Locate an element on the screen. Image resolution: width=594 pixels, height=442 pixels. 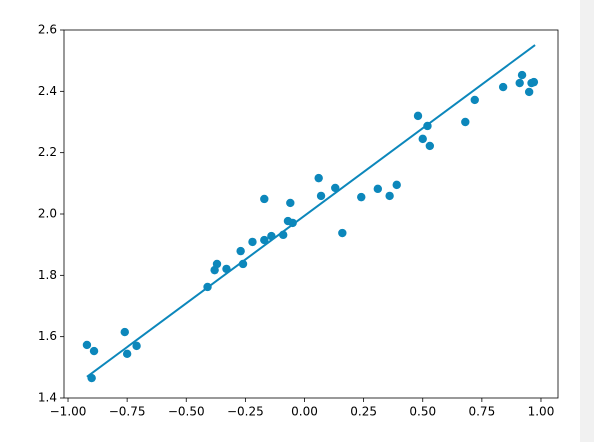
x-tick-label: −0.25 is located at coordinates (245, 412).